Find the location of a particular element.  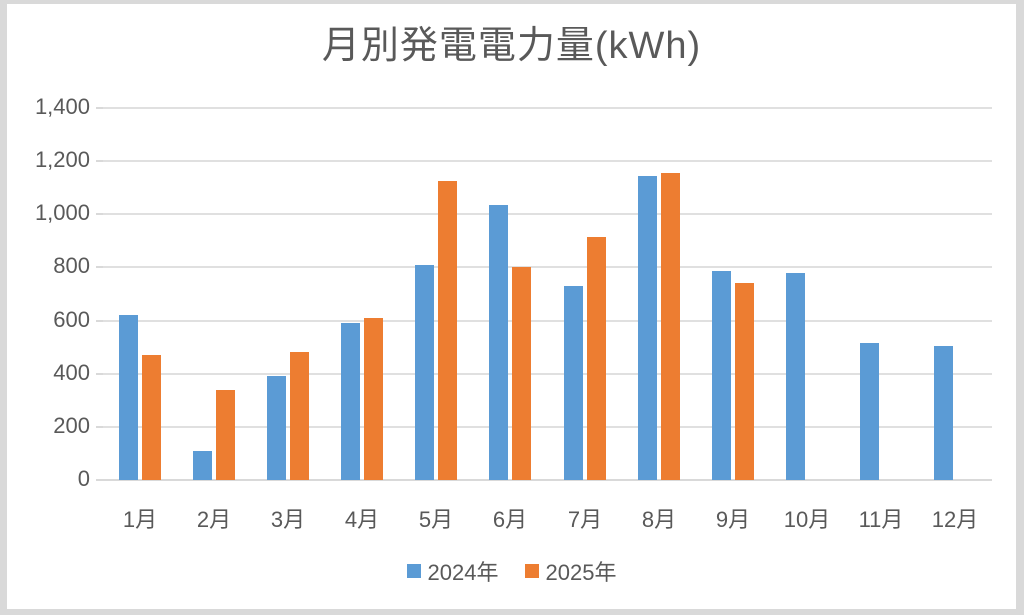

bar-2024年-1月 is located at coordinates (128, 397).